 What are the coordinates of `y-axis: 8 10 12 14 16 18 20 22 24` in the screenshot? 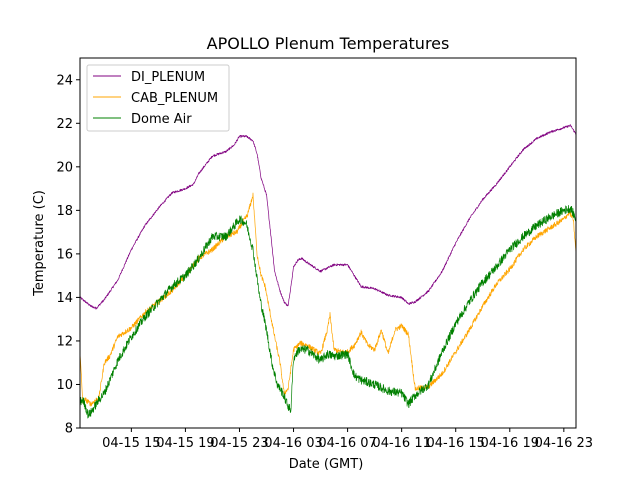 It's located at (68, 255).